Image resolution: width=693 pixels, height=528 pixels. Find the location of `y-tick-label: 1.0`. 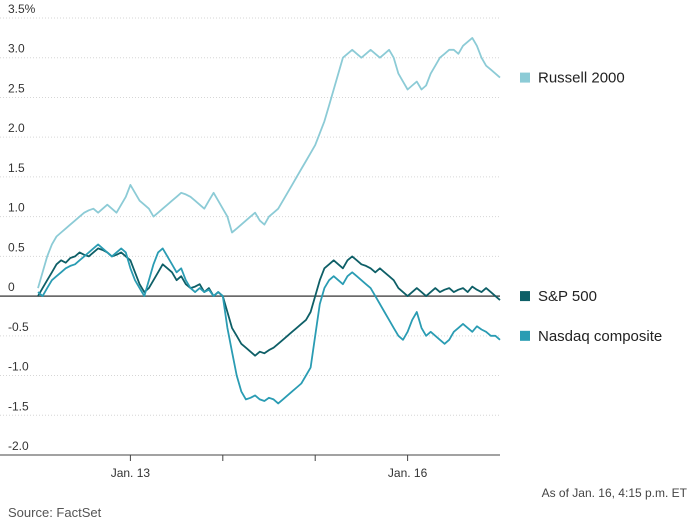

y-tick-label: 1.0 is located at coordinates (16, 208).